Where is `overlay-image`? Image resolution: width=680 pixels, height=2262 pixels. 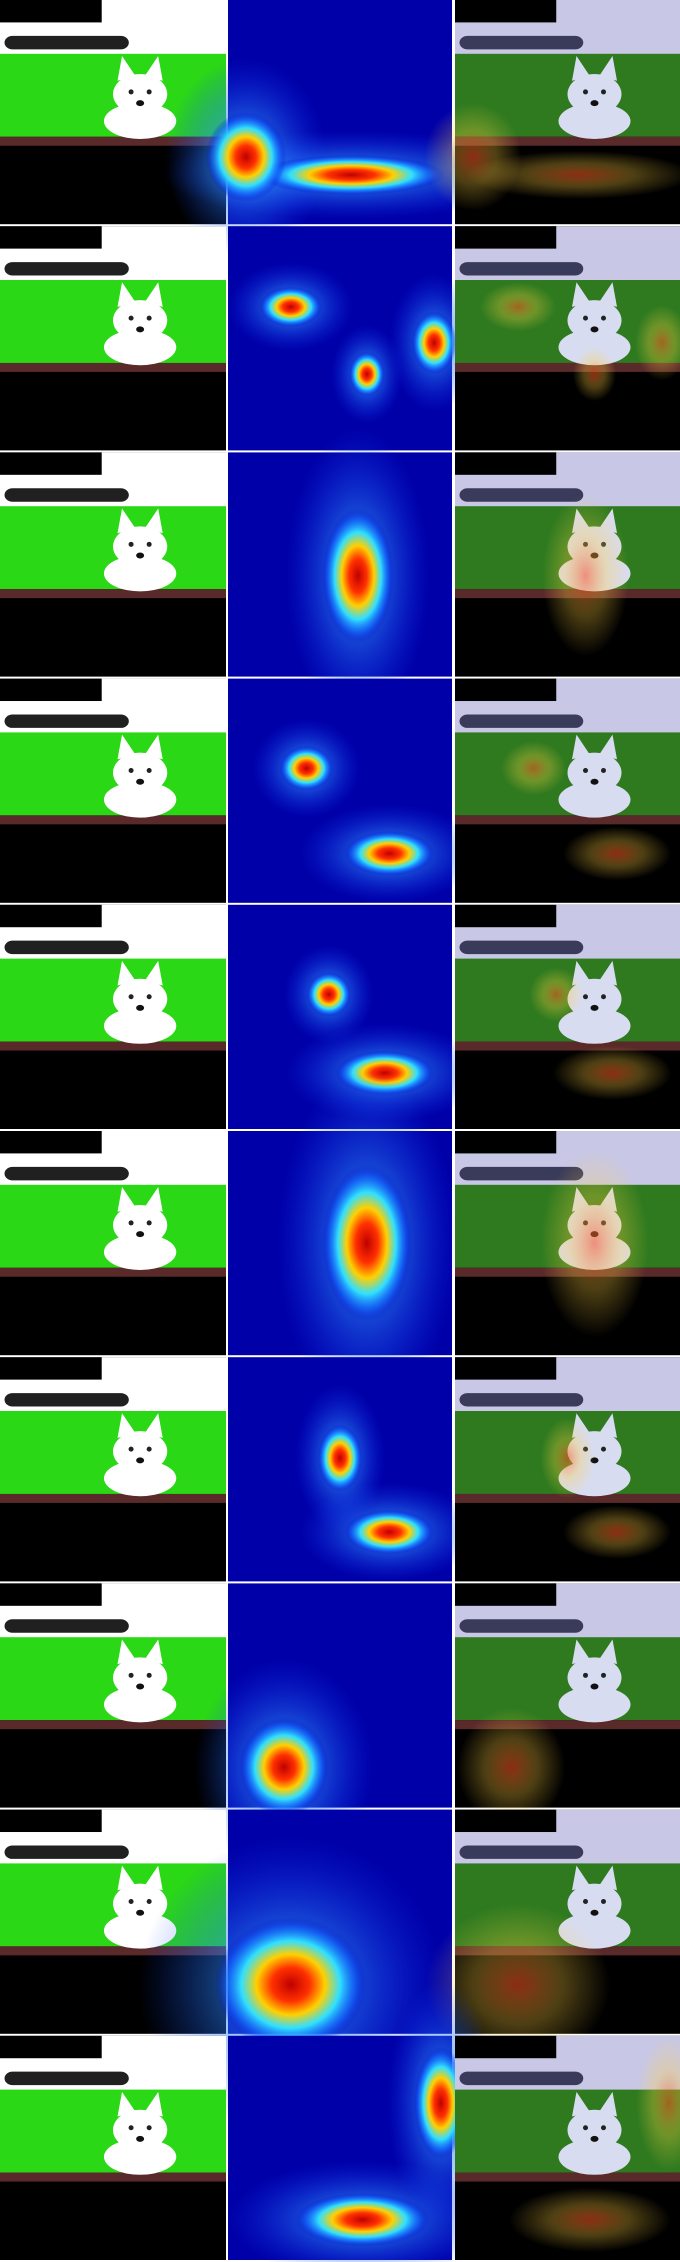
overlay-image is located at coordinates (567, 790).